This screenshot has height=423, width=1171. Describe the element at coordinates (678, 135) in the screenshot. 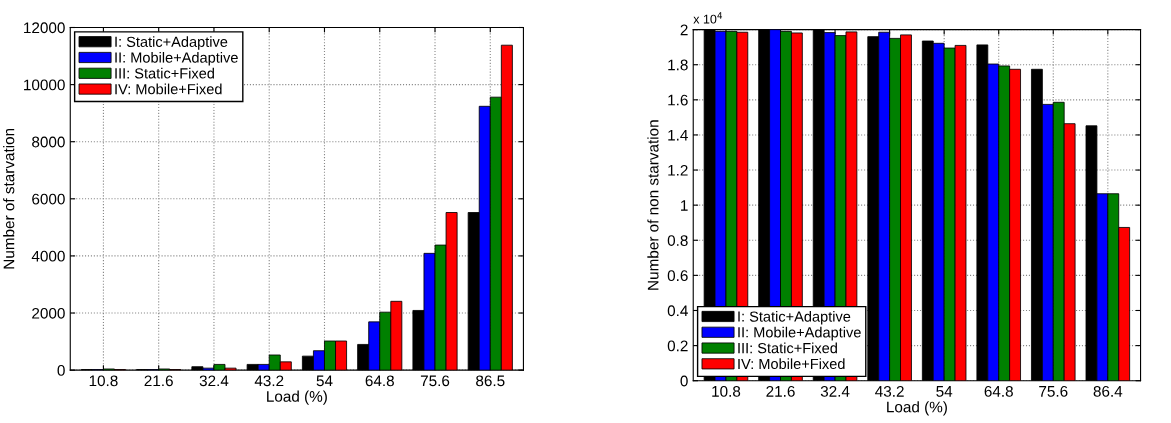

I see `y-tick-label: 1.4` at that location.